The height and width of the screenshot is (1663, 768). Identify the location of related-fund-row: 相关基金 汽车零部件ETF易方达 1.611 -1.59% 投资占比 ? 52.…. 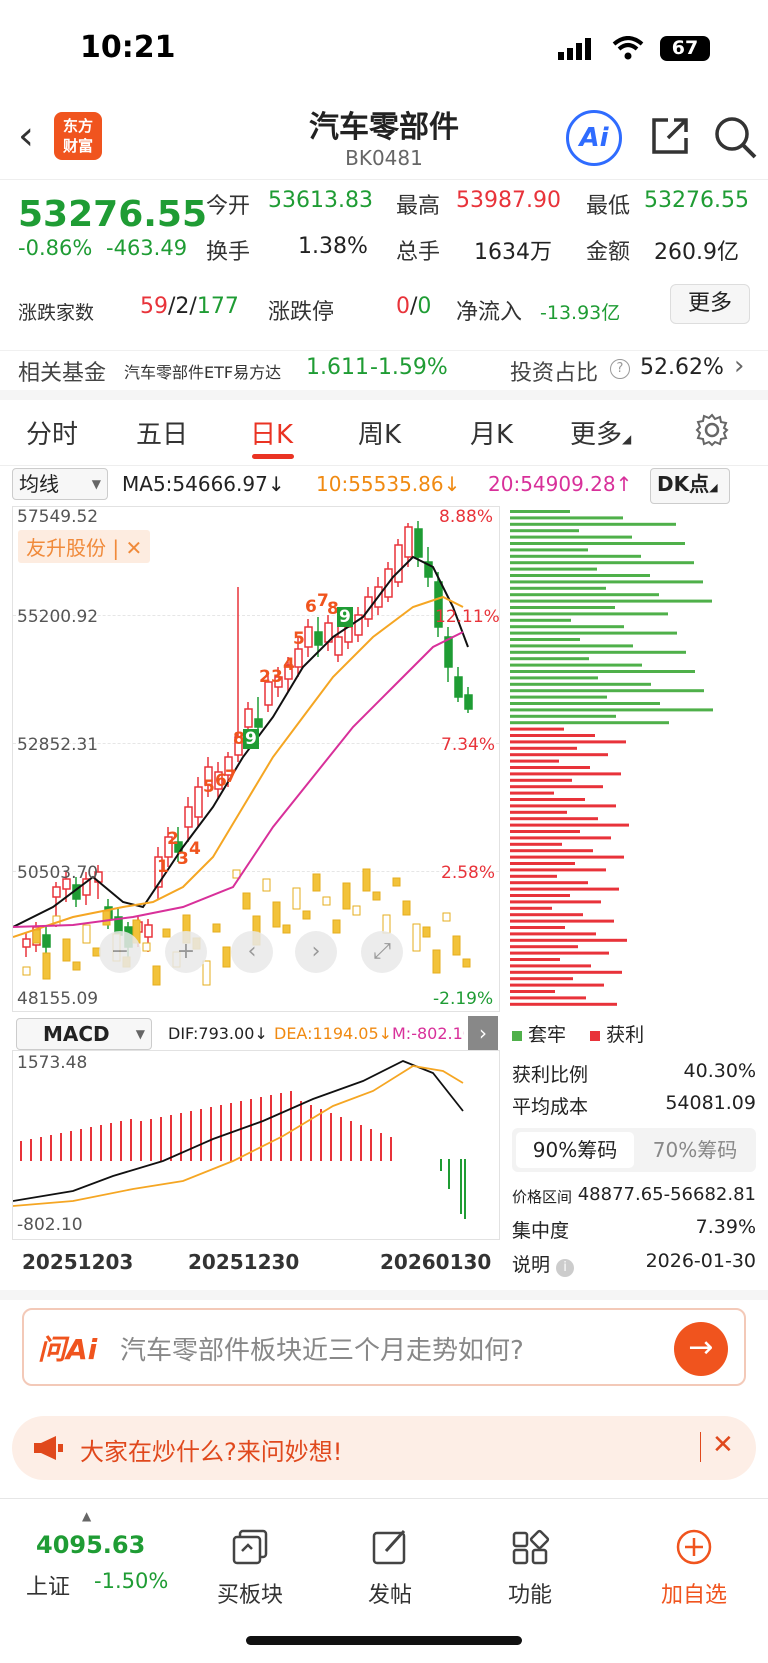
(384, 375).